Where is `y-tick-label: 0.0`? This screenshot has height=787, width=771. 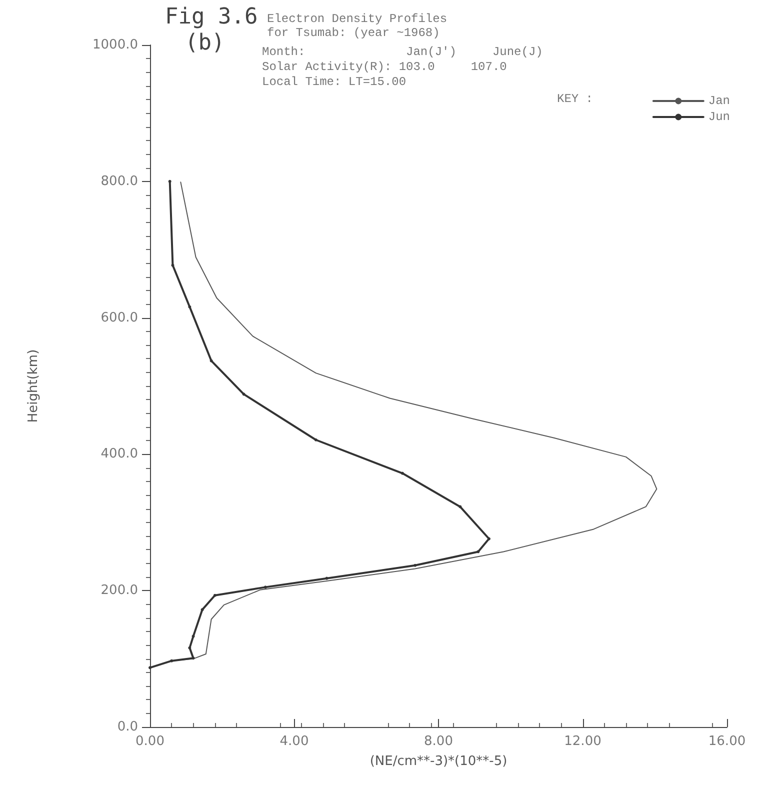
y-tick-label: 0.0 is located at coordinates (127, 727).